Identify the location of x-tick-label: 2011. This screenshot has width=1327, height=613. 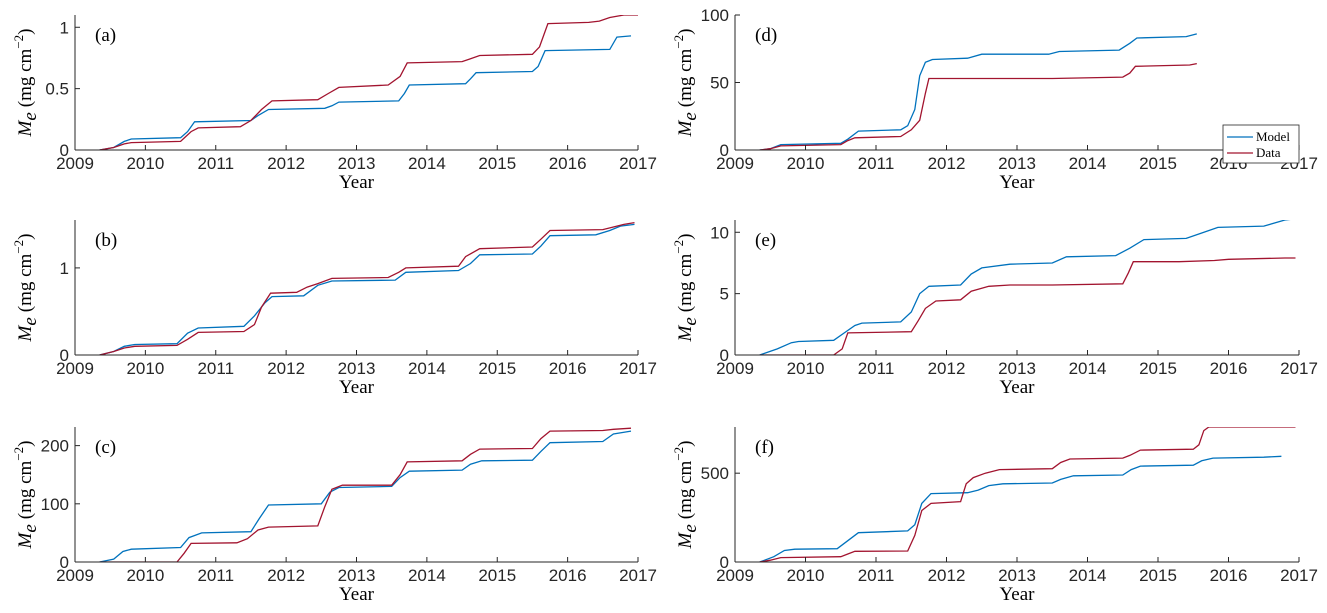
(215, 163).